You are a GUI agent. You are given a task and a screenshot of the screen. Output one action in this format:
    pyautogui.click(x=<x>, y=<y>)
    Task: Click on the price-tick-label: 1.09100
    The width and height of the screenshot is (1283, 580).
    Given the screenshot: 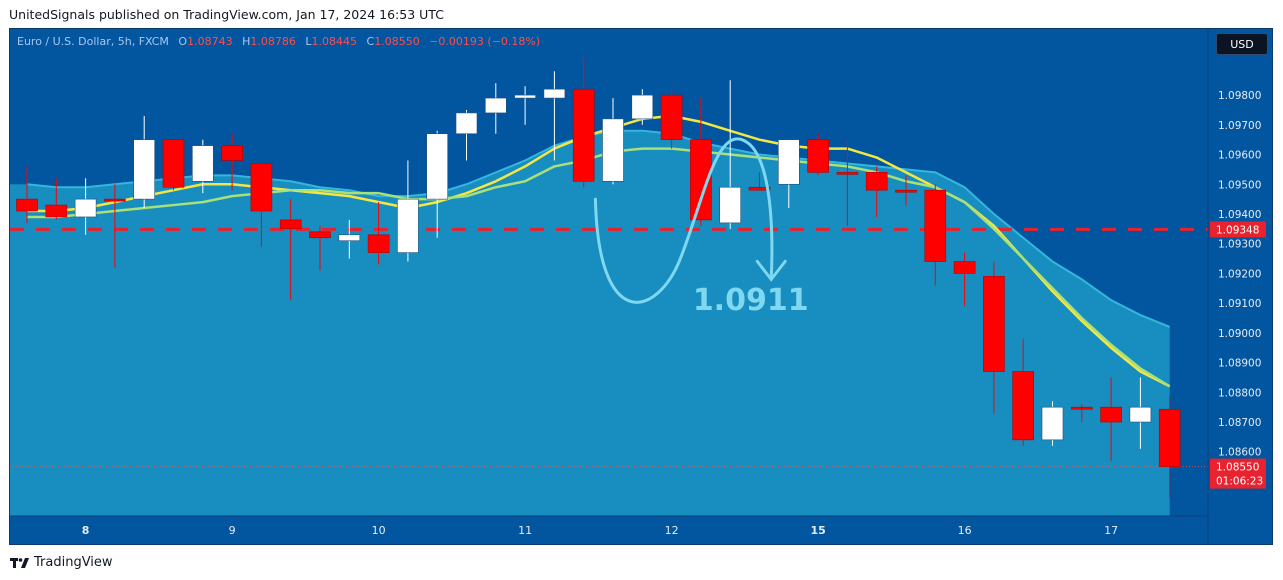 What is the action you would take?
    pyautogui.click(x=1239, y=304)
    